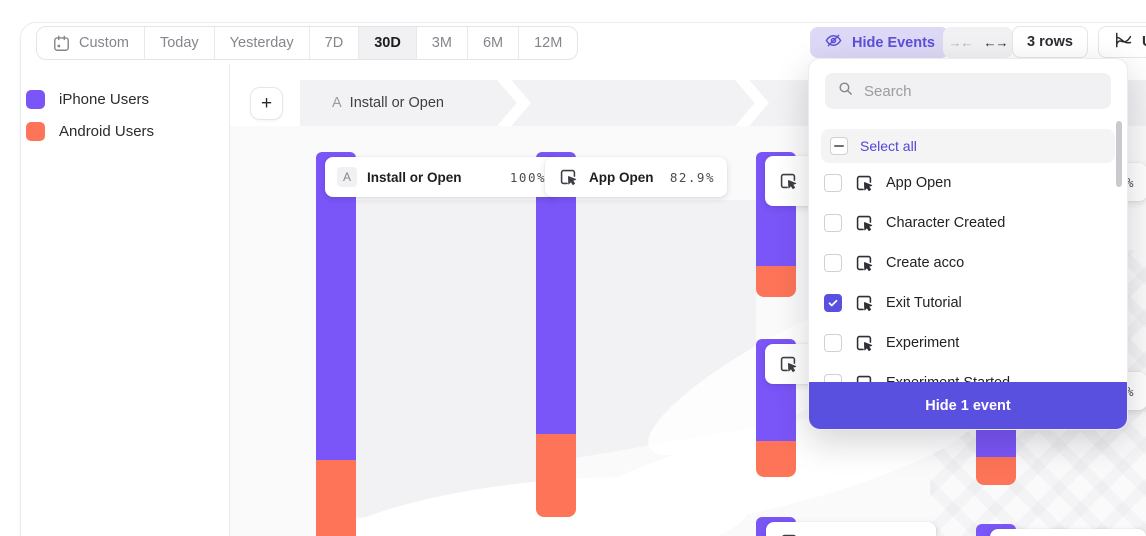 This screenshot has width=1146, height=536. What do you see at coordinates (396, 103) in the screenshot?
I see `step-header-label: Install or Open` at bounding box center [396, 103].